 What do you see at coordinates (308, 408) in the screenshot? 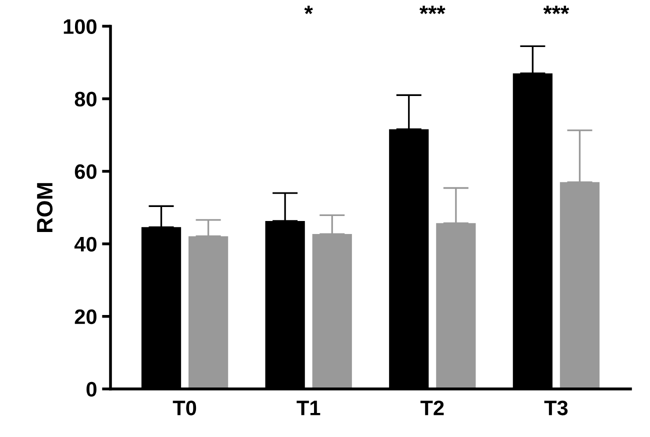
I see `x-tick-label: T1` at bounding box center [308, 408].